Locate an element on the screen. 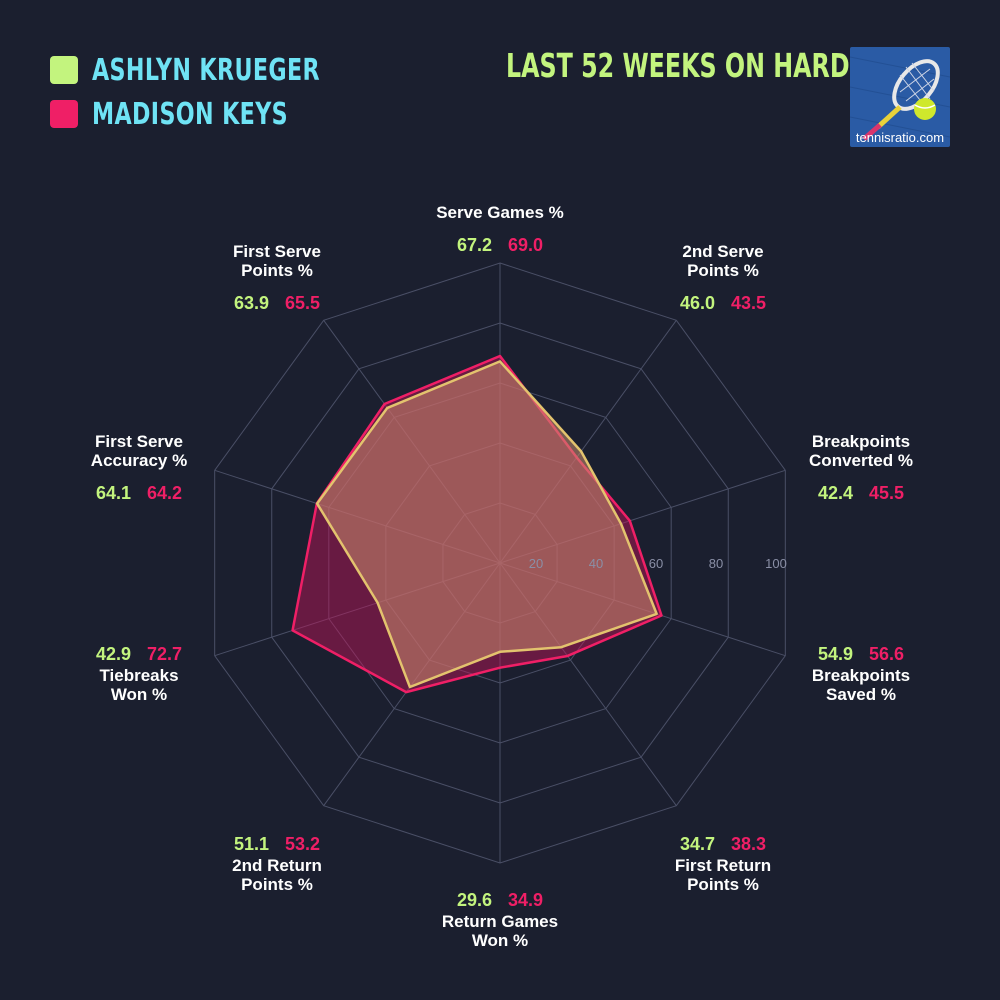 This screenshot has height=1000, width=1000. value-krueger-5: 29.6 is located at coordinates (474, 900).